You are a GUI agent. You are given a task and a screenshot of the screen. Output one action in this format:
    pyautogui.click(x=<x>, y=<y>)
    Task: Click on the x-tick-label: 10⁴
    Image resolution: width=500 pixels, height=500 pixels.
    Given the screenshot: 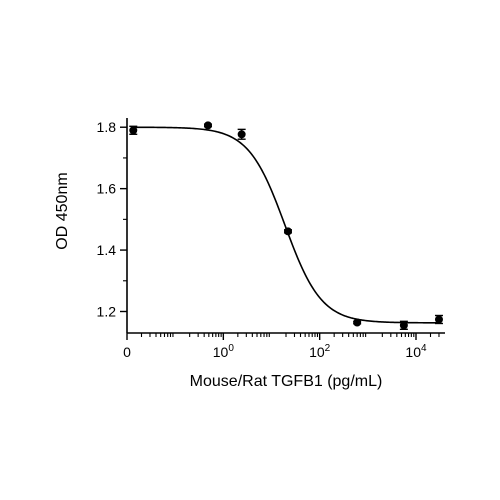 What is the action you would take?
    pyautogui.click(x=416, y=351)
    